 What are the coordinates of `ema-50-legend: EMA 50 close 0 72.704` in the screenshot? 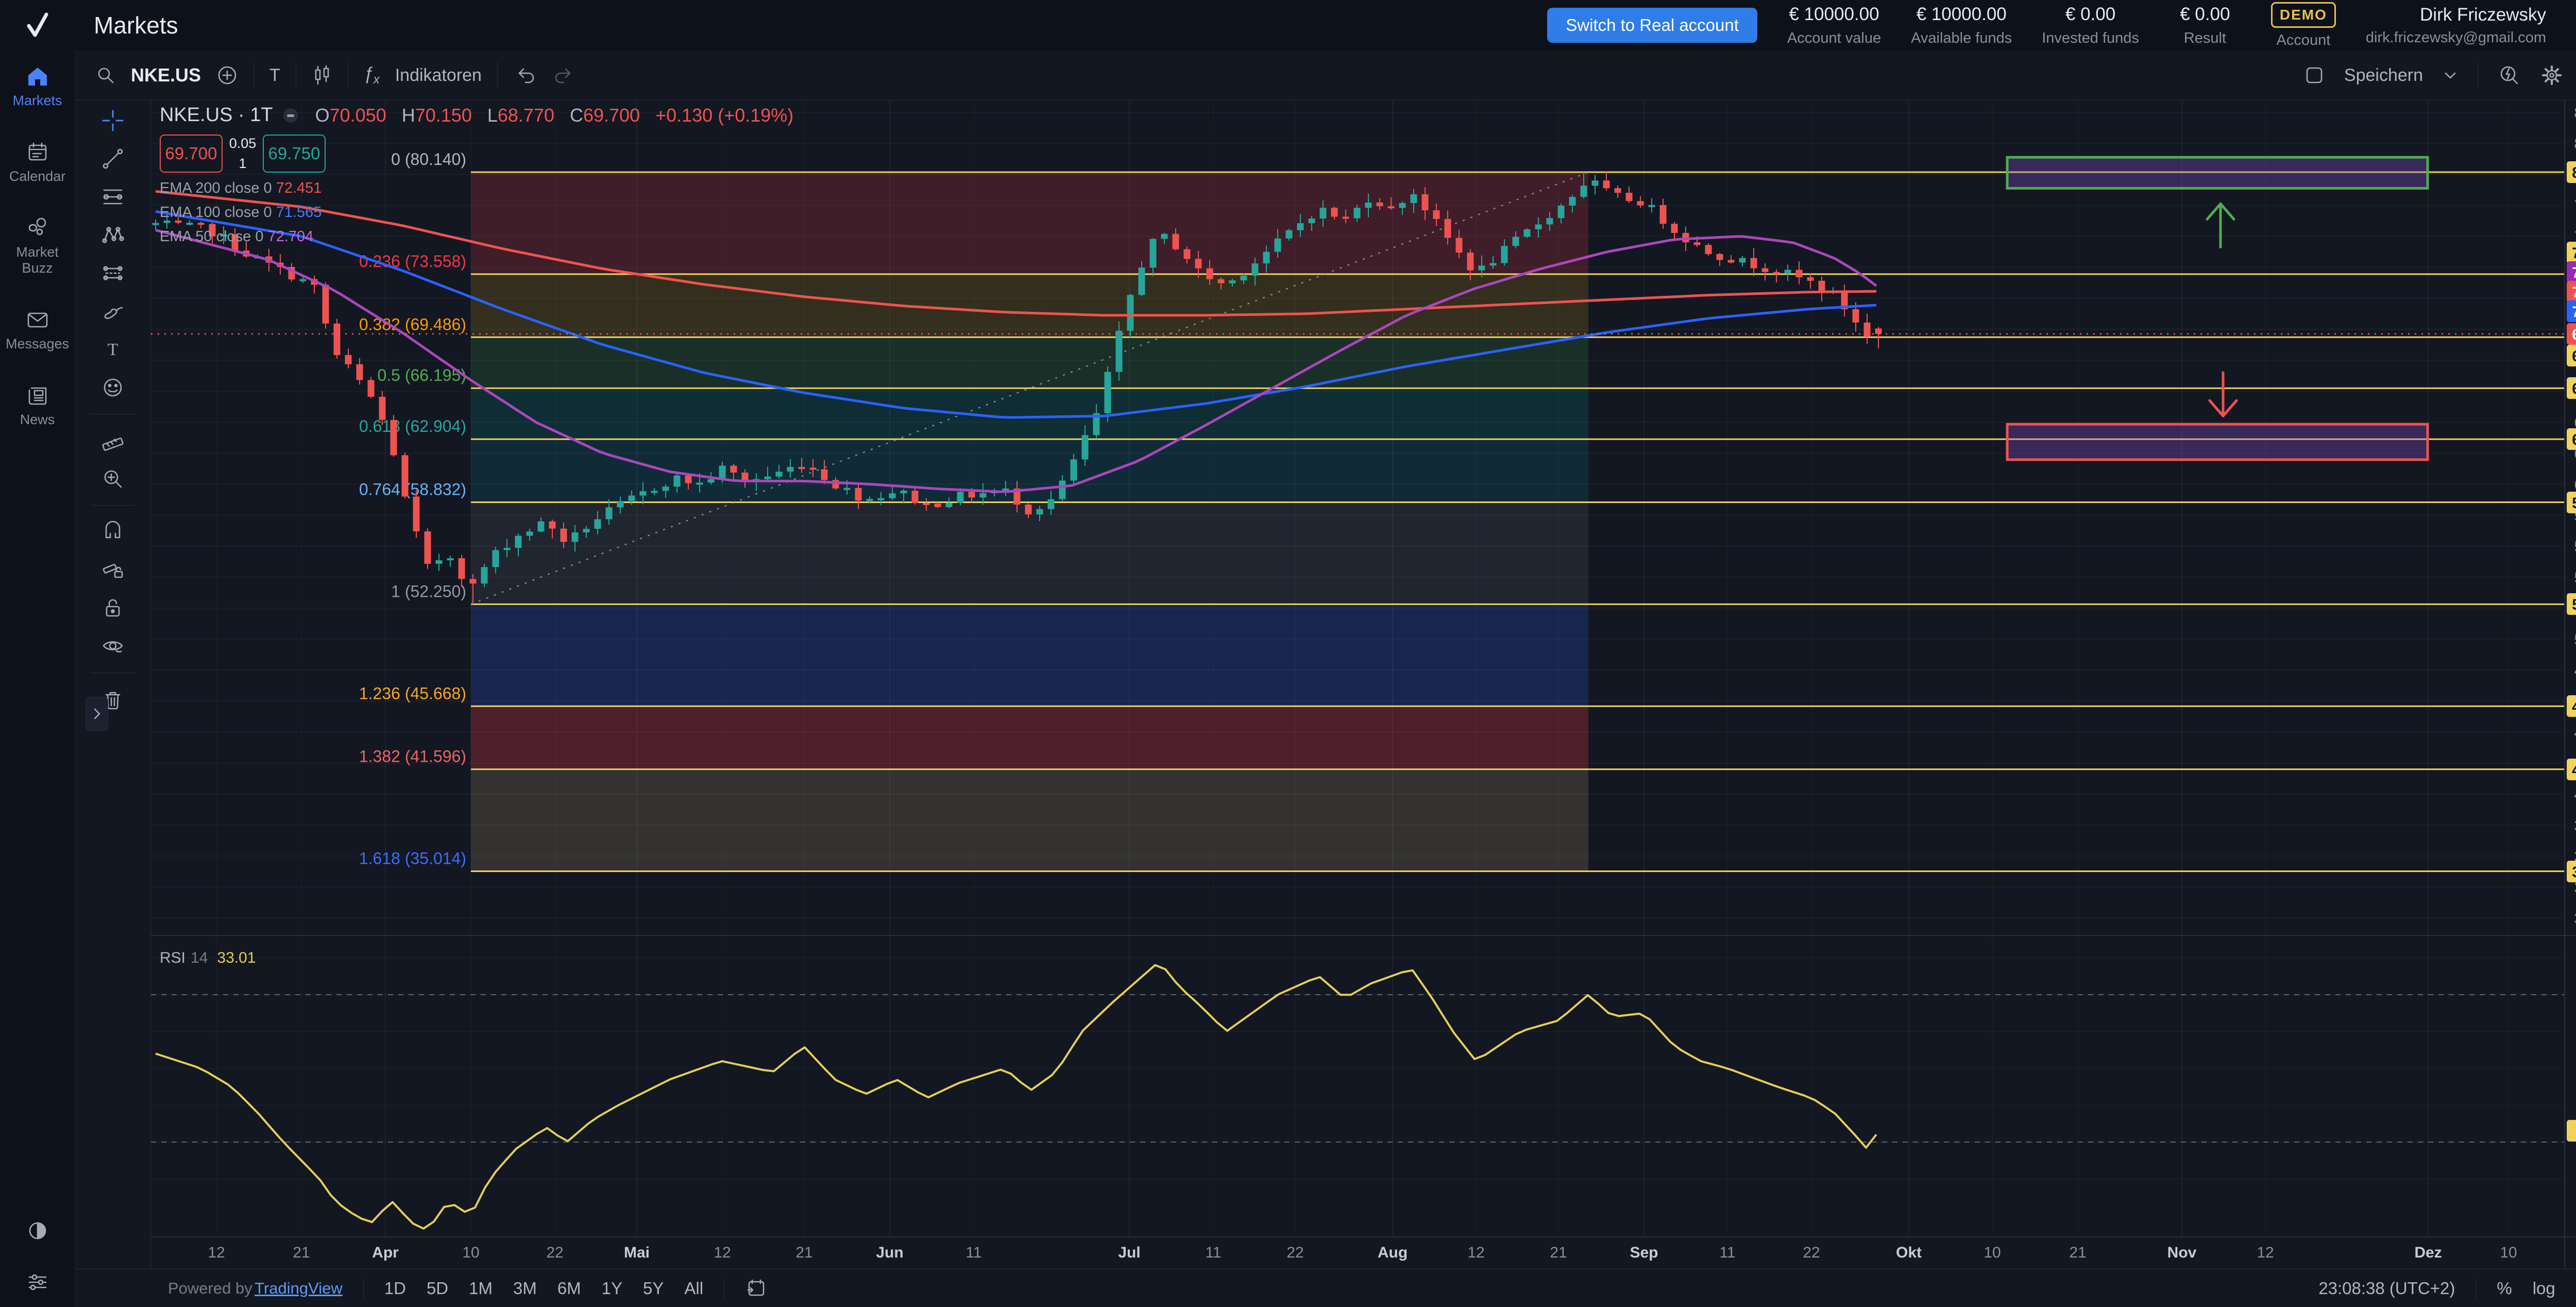 It's located at (237, 236).